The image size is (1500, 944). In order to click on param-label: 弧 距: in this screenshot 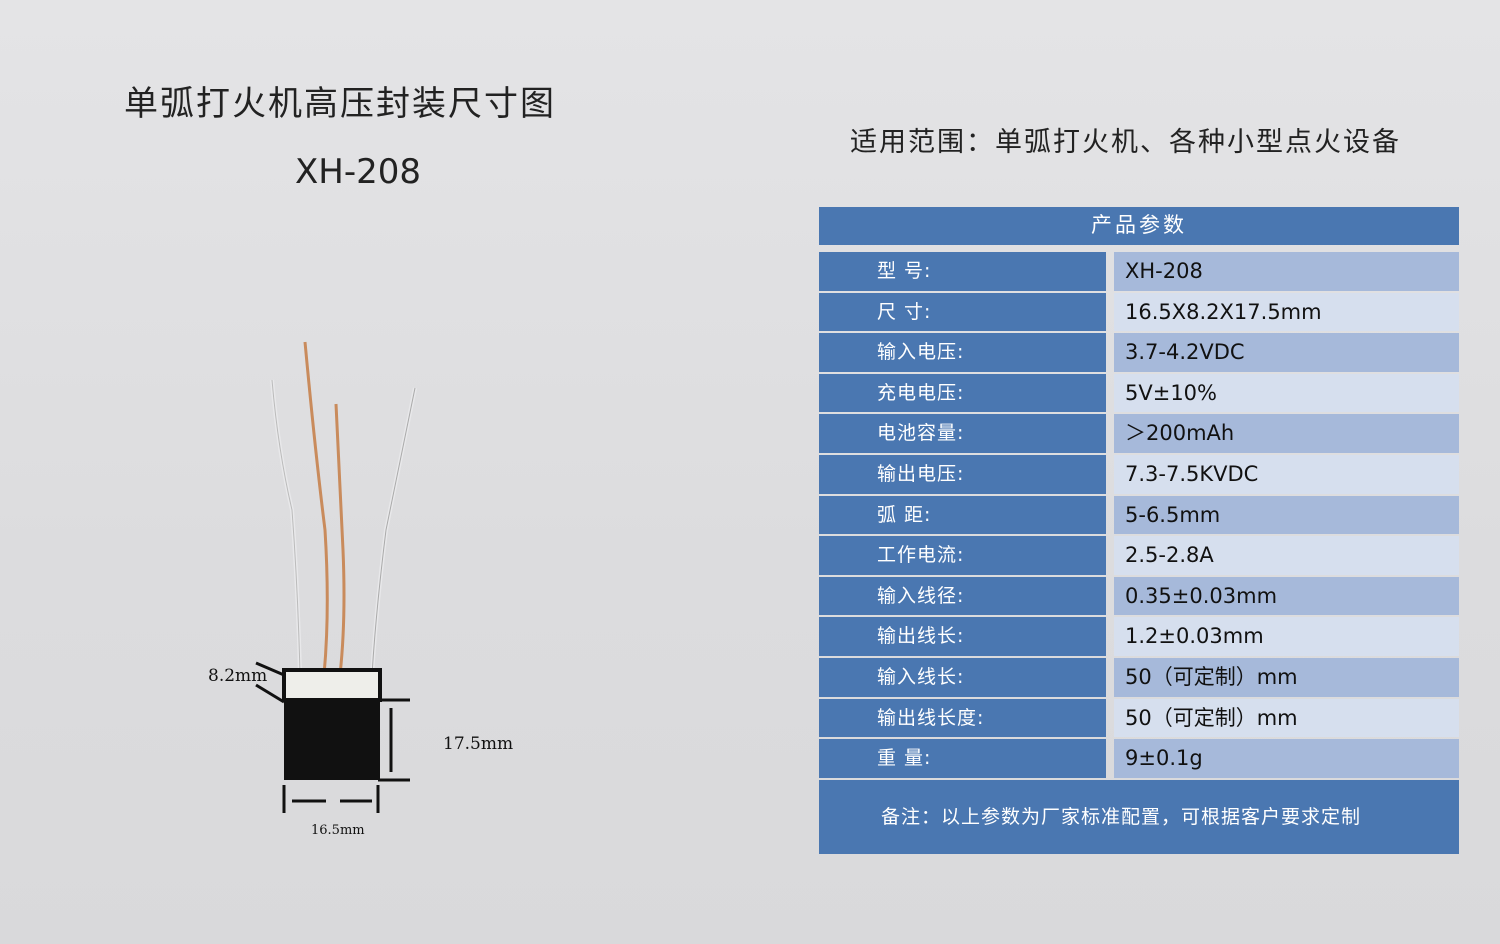, I will do `click(962, 515)`.